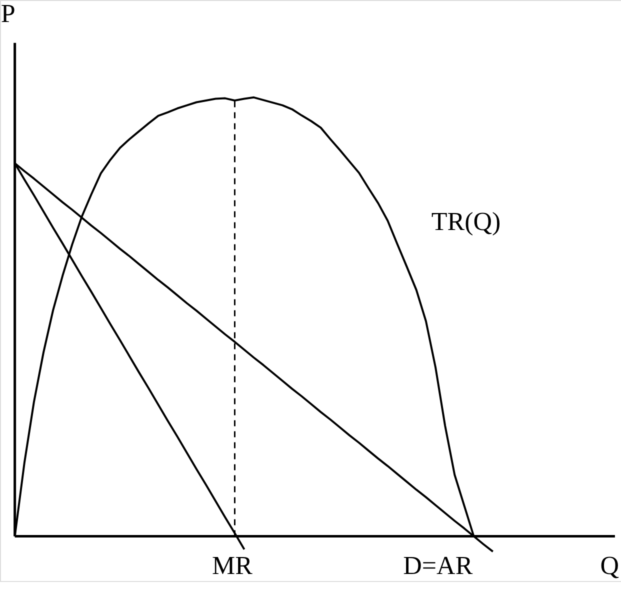  I want to click on series-label: D=AR, so click(438, 565).